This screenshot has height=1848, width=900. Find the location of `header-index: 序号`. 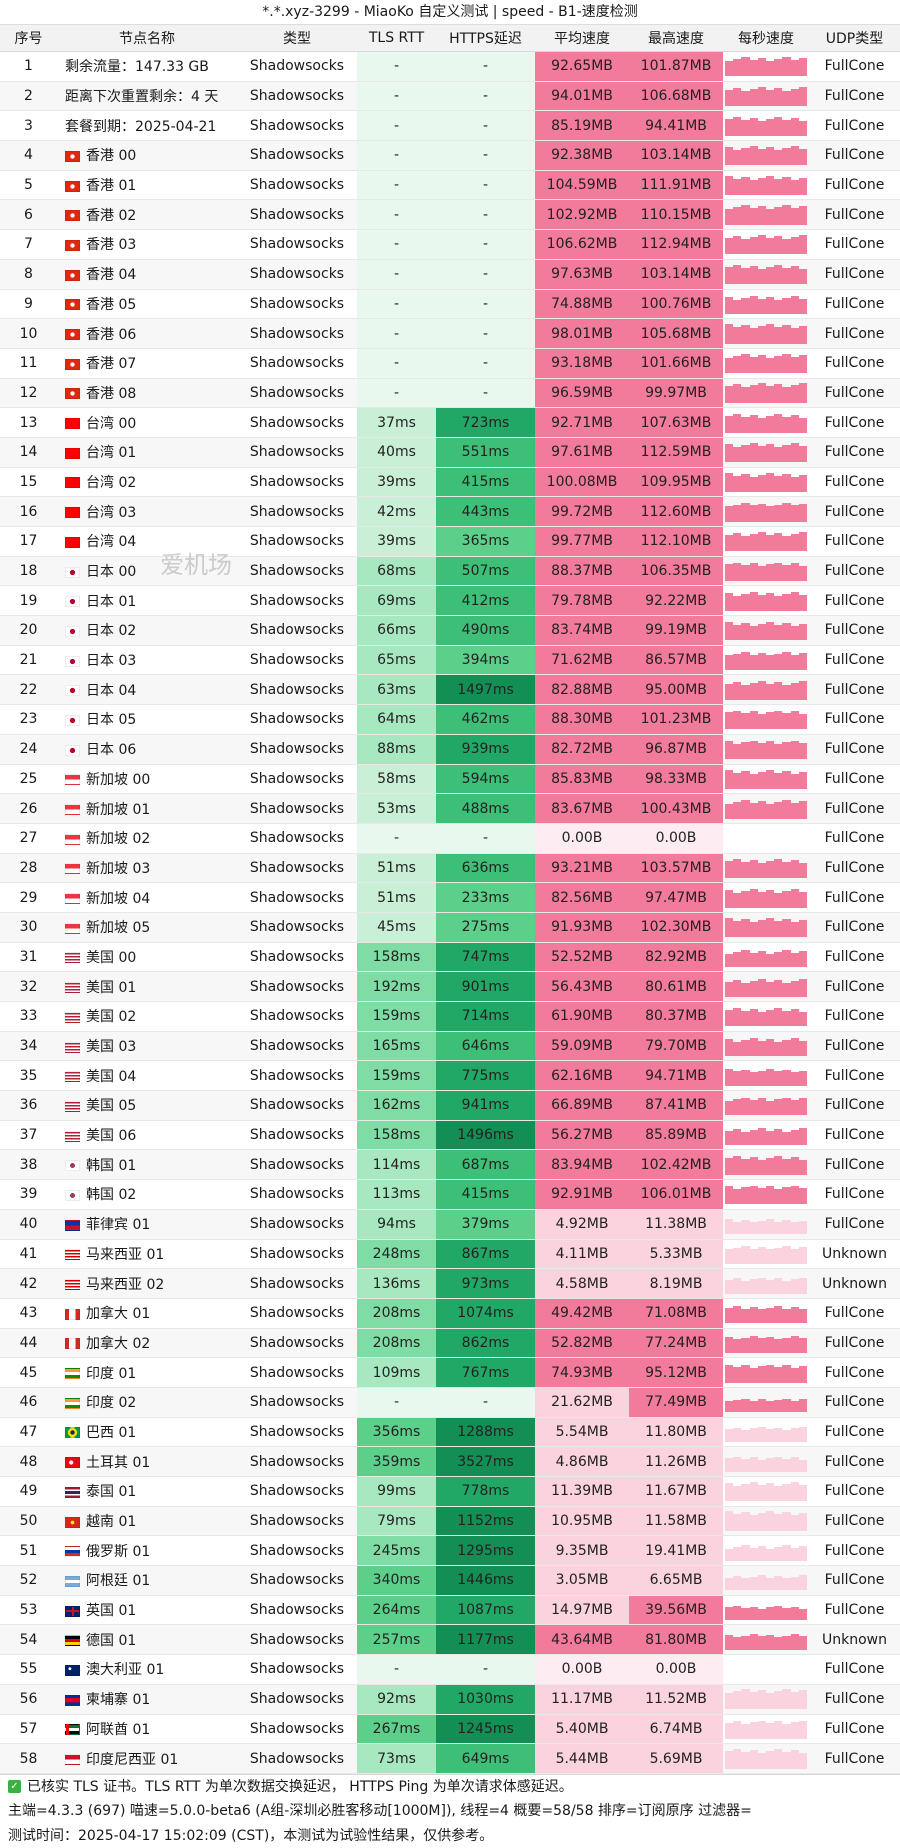

header-index: 序号 is located at coordinates (28, 38).